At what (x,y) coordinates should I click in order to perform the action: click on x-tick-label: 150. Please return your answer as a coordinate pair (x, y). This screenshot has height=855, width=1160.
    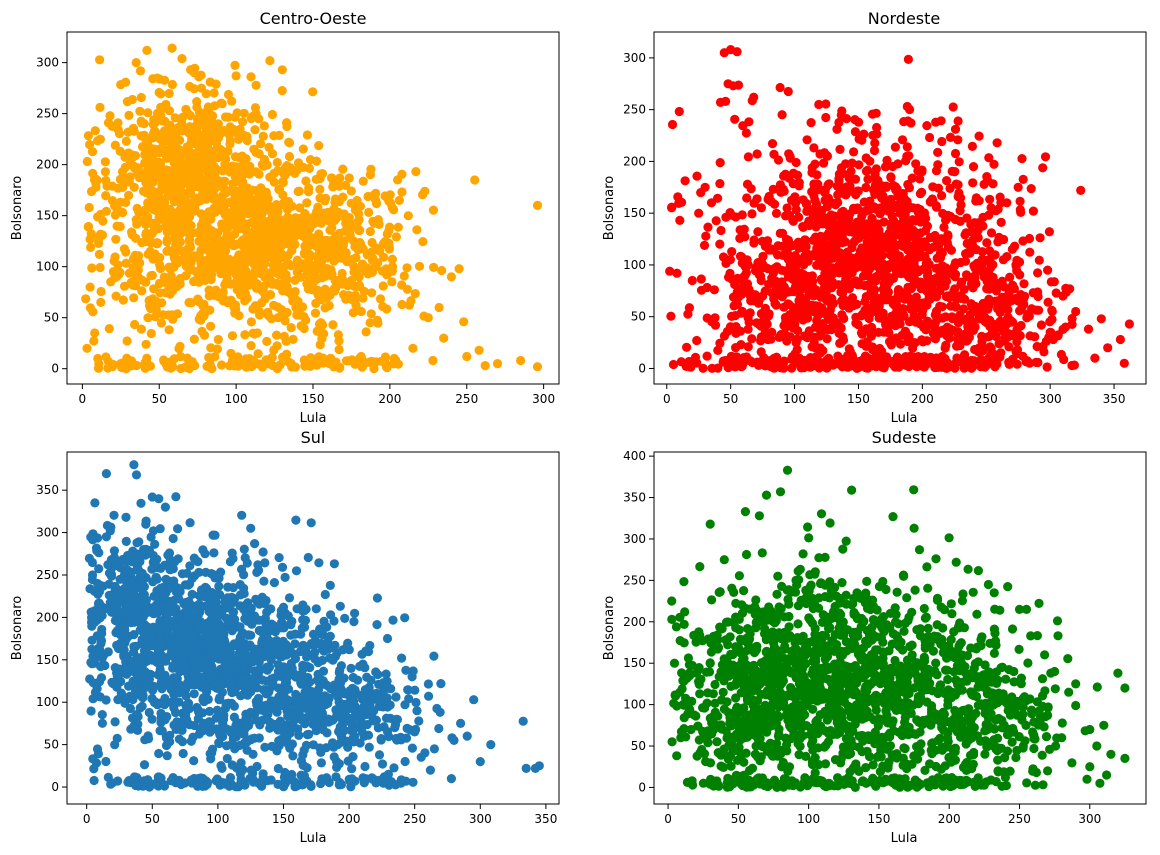
    Looking at the image, I should click on (313, 399).